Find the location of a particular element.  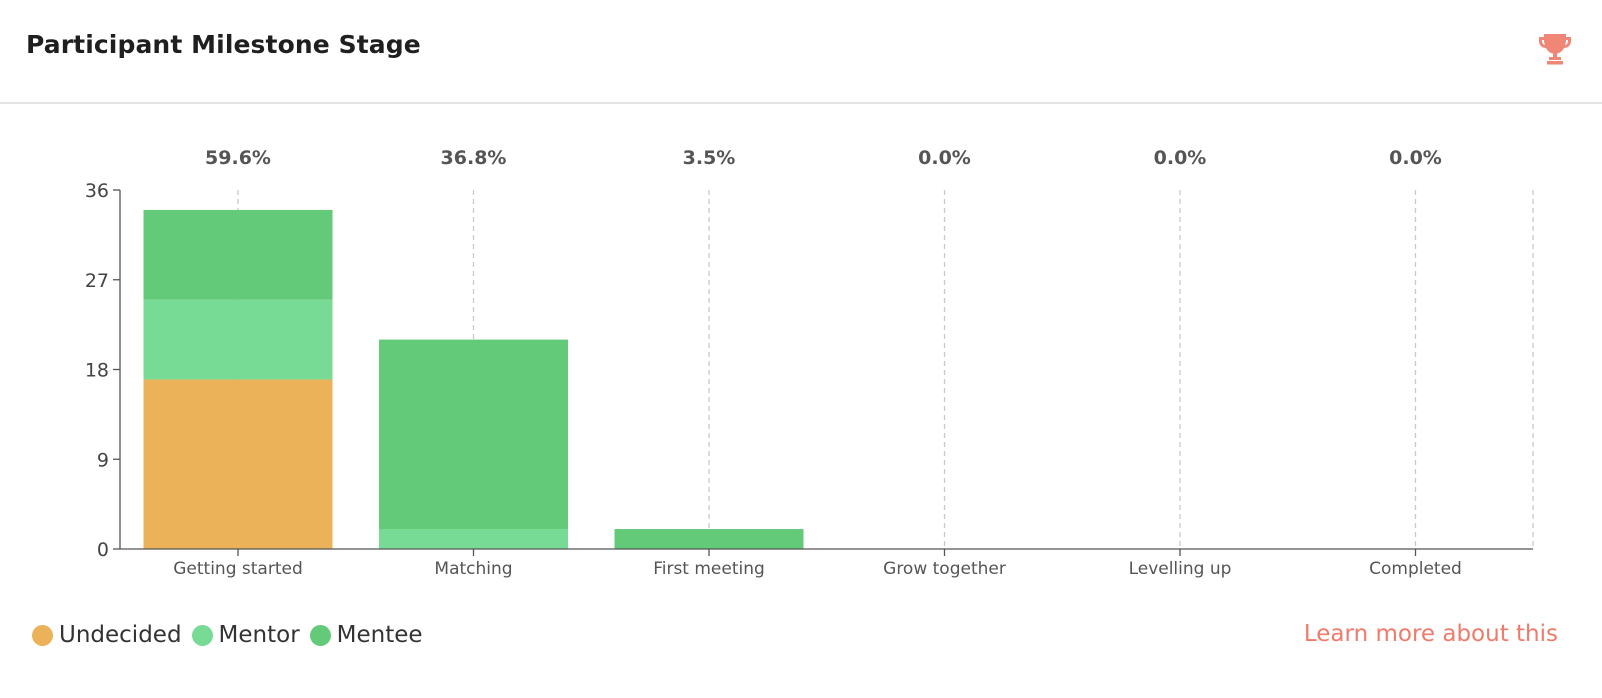

x-tick-label: Levelling up is located at coordinates (1180, 569).